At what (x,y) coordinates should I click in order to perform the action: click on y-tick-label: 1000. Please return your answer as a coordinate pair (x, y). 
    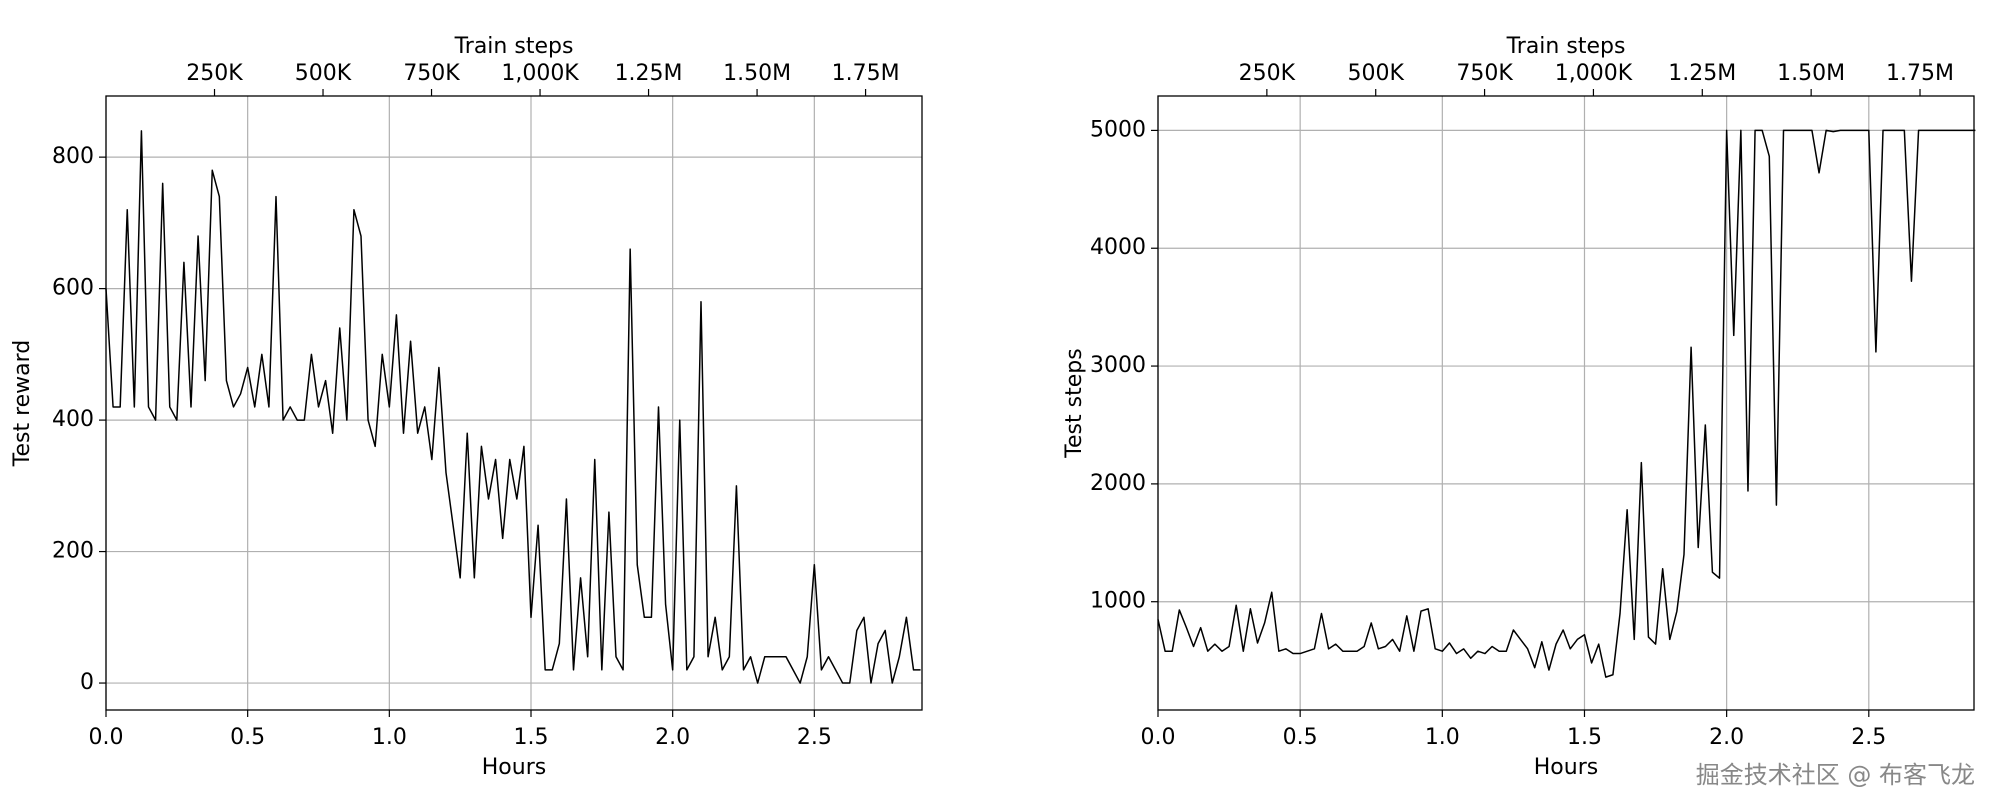
    Looking at the image, I should click on (1118, 601).